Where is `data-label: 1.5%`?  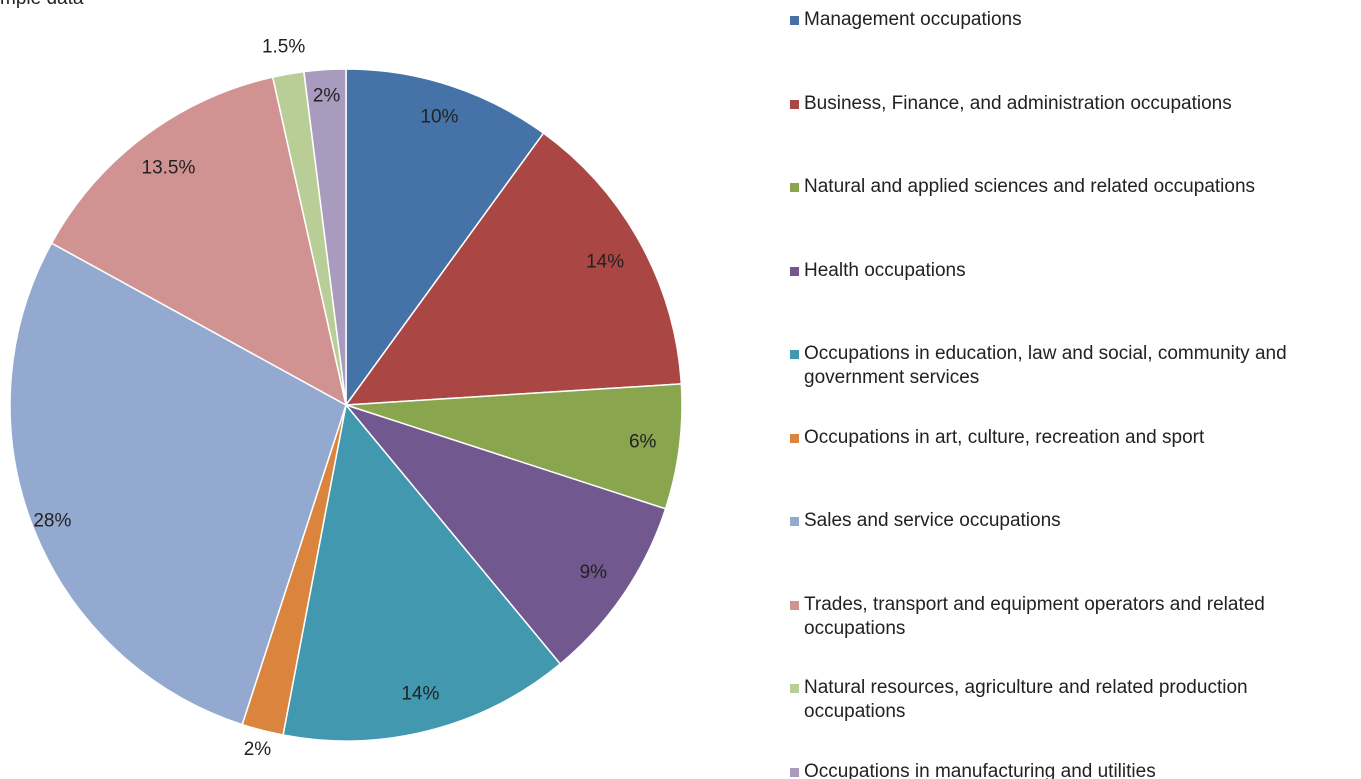 data-label: 1.5% is located at coordinates (283, 47).